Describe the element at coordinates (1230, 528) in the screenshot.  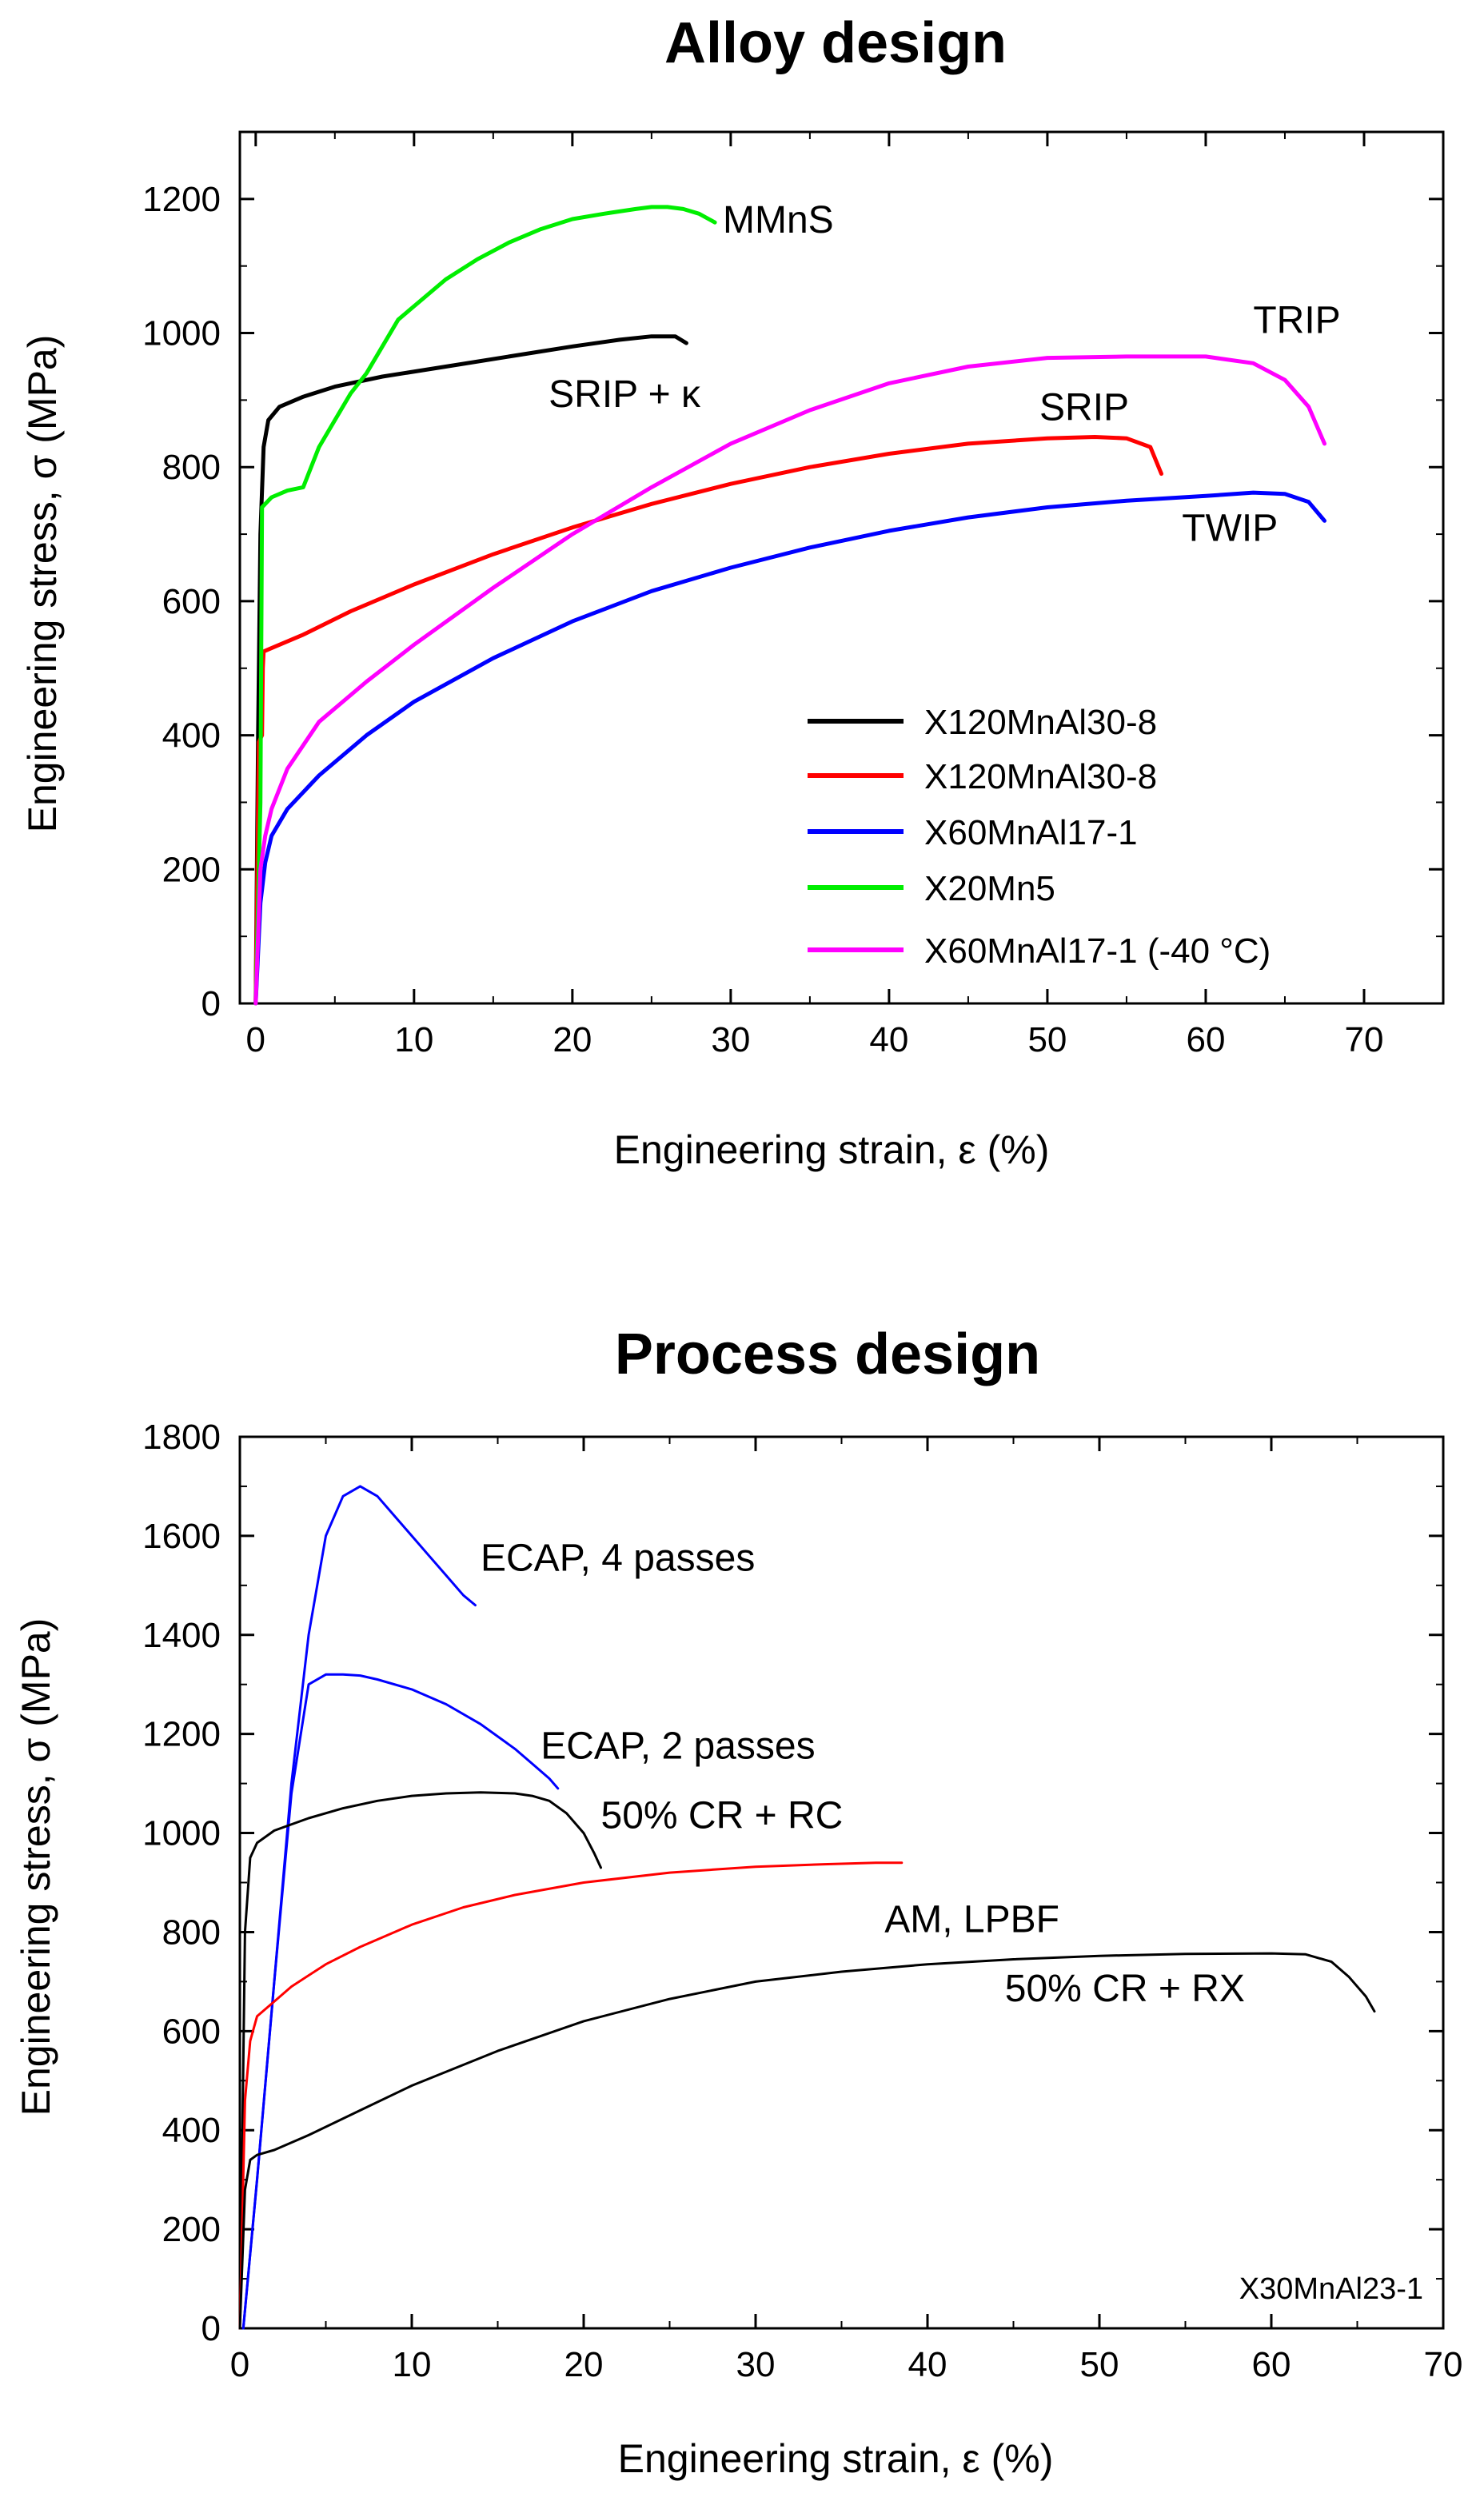
I see `curve-annotation: TWIP` at that location.